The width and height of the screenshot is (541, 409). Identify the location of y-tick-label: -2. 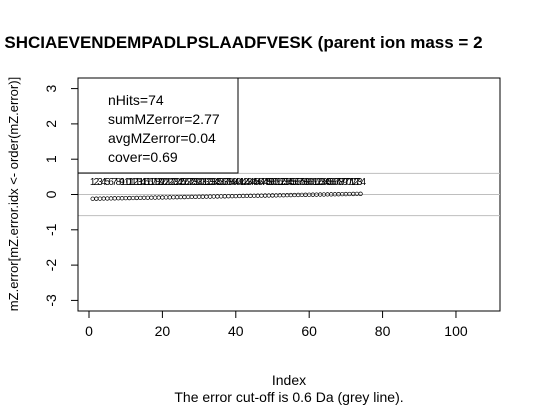
(51, 265).